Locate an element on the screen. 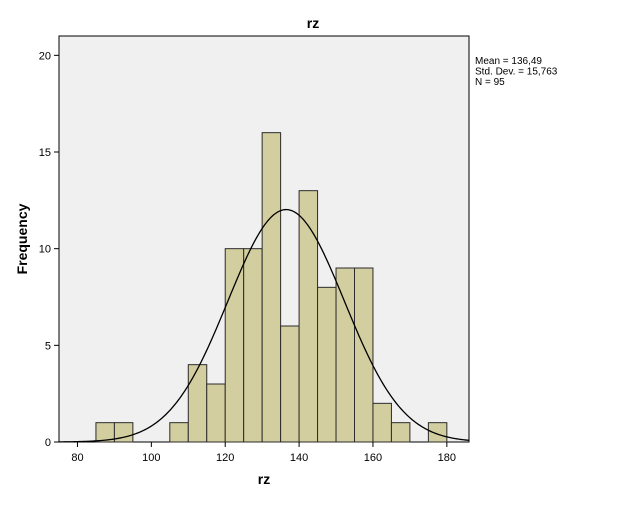  chart-title: rz is located at coordinates (313, 23).